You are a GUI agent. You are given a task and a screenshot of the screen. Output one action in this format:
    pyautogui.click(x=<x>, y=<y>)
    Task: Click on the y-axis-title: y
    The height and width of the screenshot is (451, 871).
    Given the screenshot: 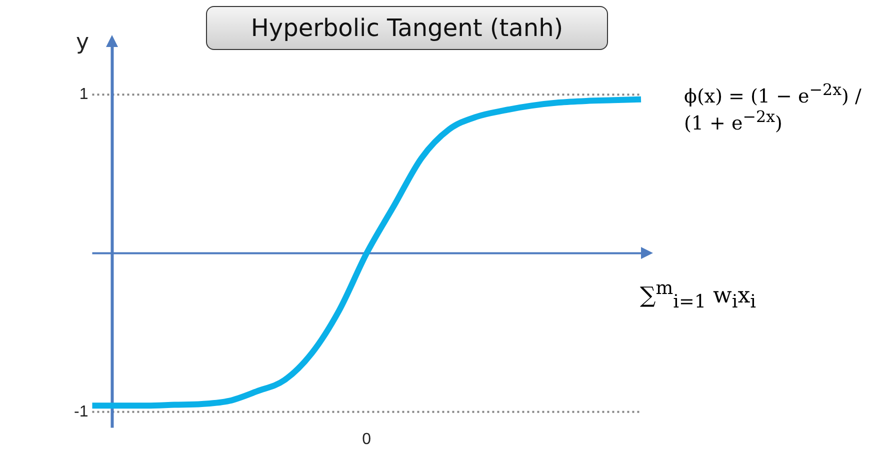 What is the action you would take?
    pyautogui.click(x=83, y=42)
    